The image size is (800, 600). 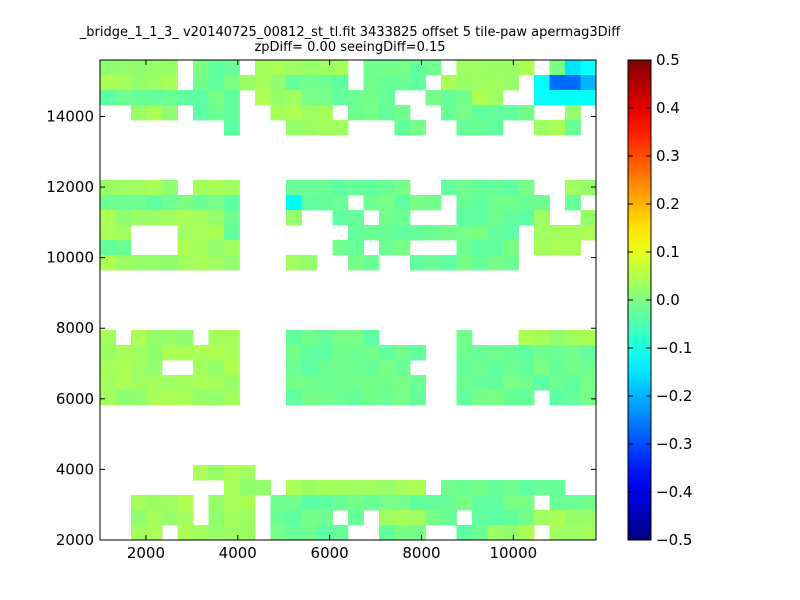 I want to click on colorbar-tick-label: 0.3, so click(x=668, y=156).